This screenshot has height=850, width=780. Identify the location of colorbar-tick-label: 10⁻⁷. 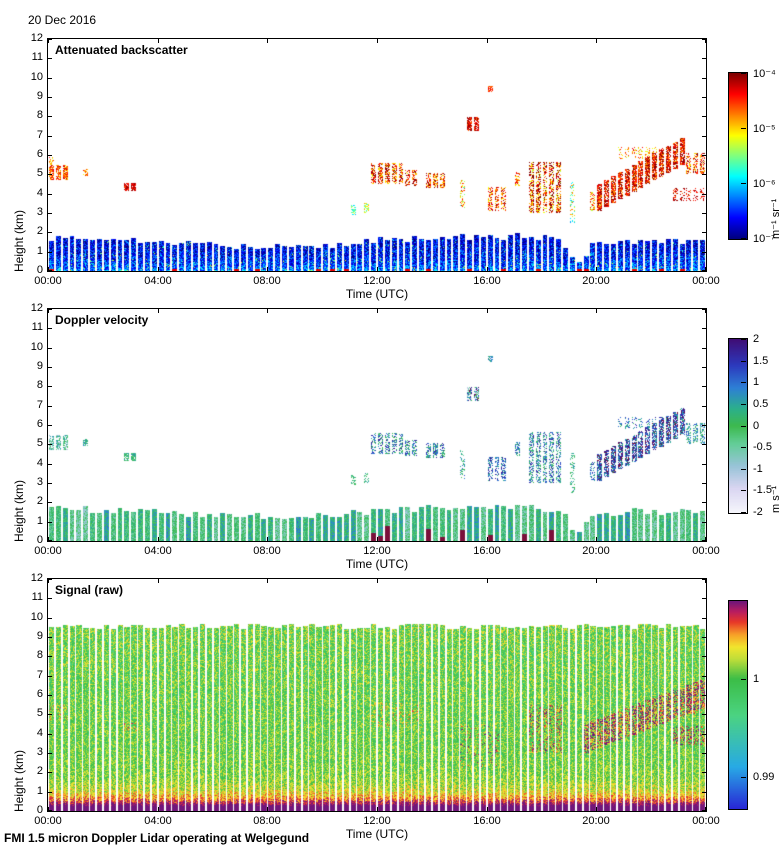
(764, 239).